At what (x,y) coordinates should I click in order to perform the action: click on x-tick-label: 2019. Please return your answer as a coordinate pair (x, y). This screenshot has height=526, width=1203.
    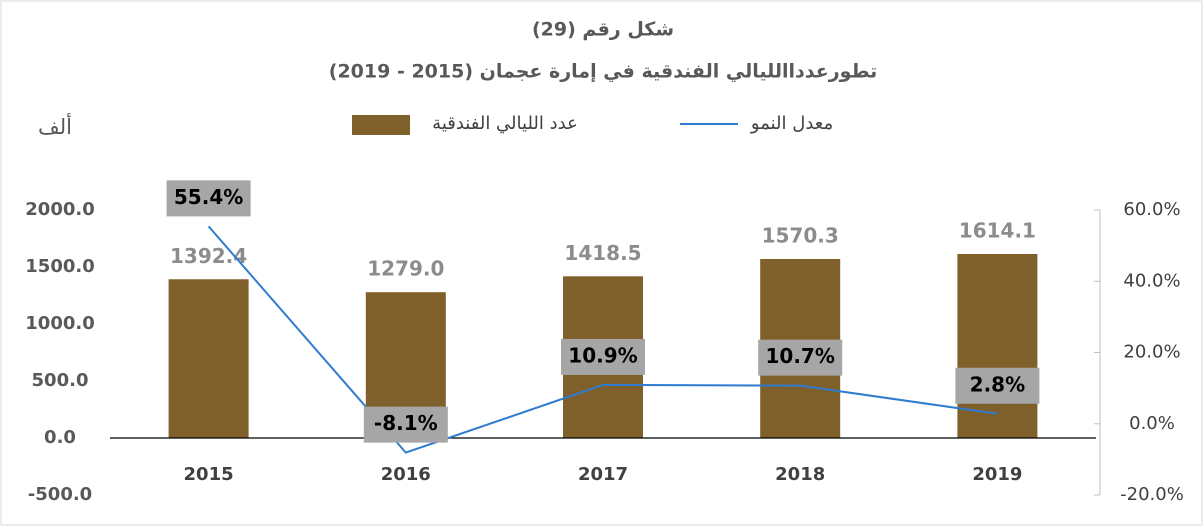
    Looking at the image, I should click on (997, 474).